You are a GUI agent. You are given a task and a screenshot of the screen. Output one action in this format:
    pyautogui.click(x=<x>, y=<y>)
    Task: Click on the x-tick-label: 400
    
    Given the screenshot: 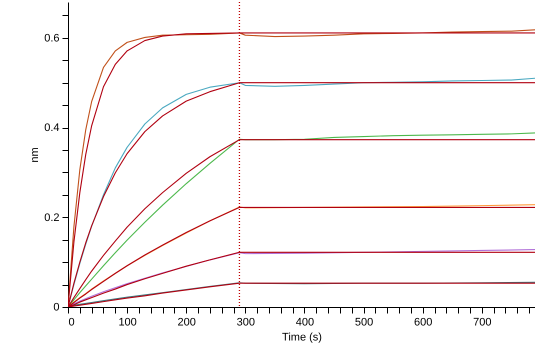 What is the action you would take?
    pyautogui.click(x=305, y=322)
    